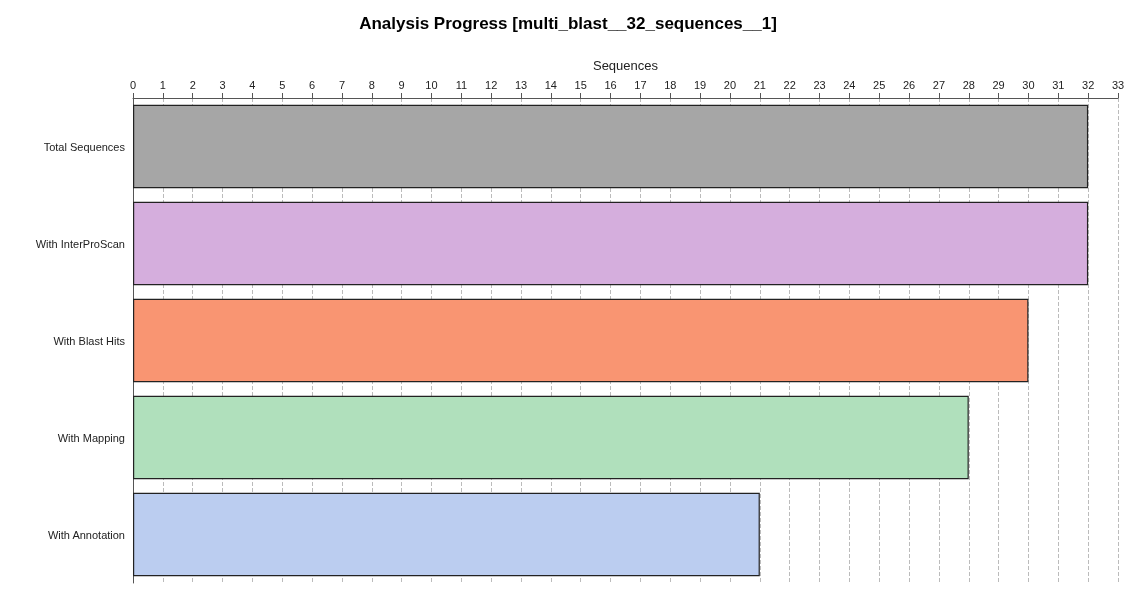 Image resolution: width=1142 pixels, height=603 pixels. What do you see at coordinates (80, 243) in the screenshot?
I see `y-tick-label: With InterProScan` at bounding box center [80, 243].